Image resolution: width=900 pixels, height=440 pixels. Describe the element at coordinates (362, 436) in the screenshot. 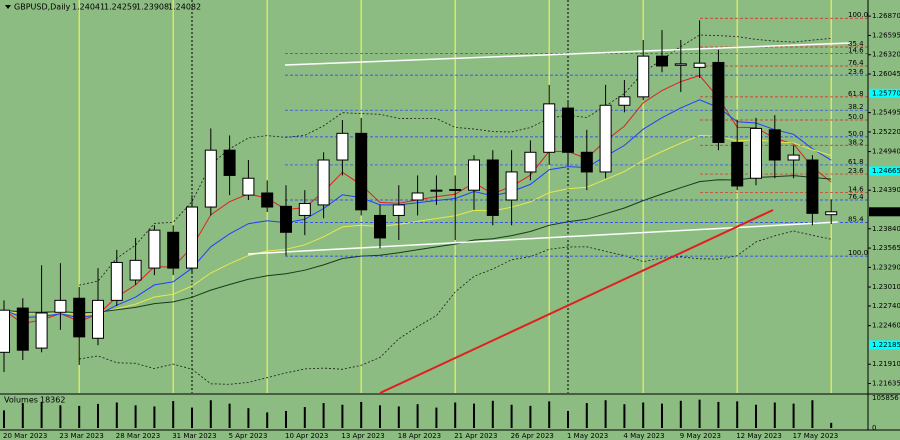

I see `x-tick-label: 13 Apr 2023` at that location.